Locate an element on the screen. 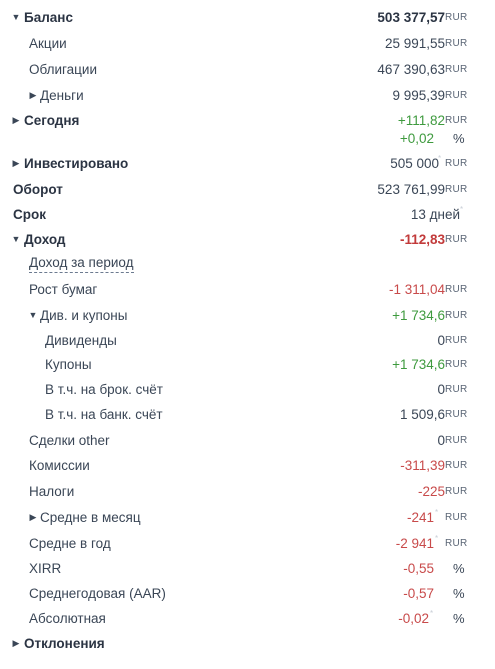 The image size is (495, 669). broker-account-value: 0 is located at coordinates (441, 389).